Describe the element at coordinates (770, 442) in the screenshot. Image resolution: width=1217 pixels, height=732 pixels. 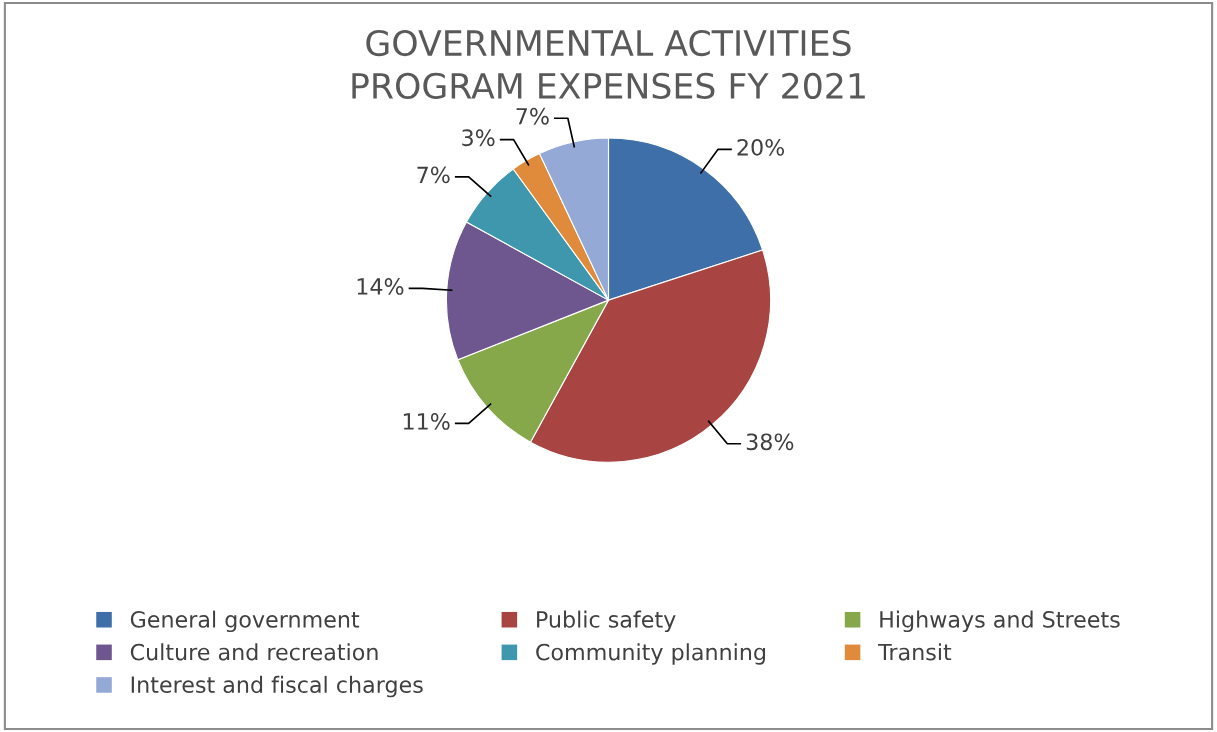
I see `data-label: 38%` at that location.